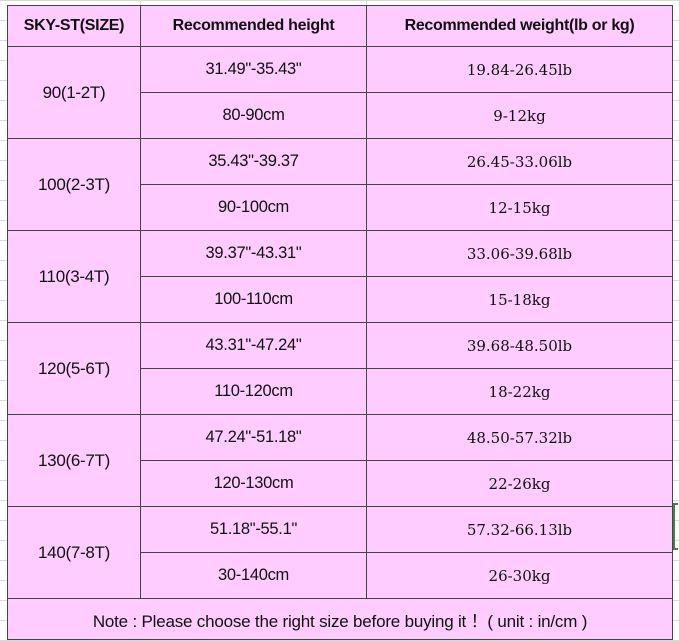 This screenshot has height=641, width=679. I want to click on weight-lb-cell: 39.68-48.50lb, so click(519, 345).